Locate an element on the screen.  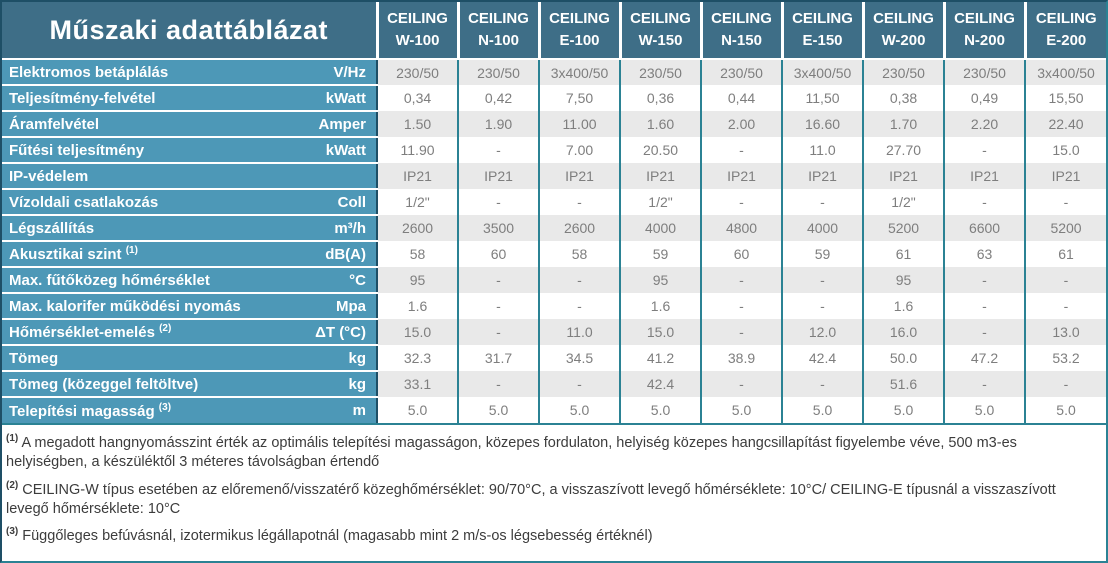
value-cell: 22.40 is located at coordinates (1065, 124).